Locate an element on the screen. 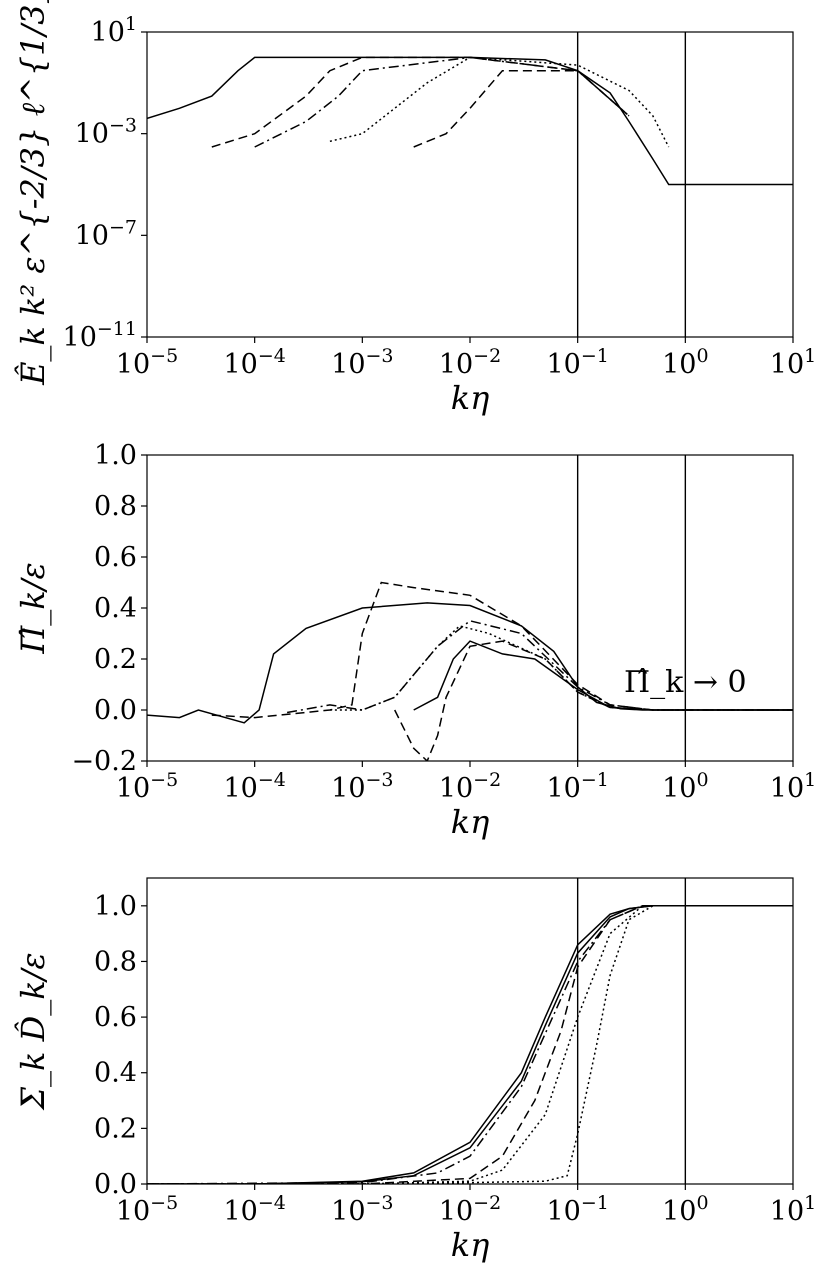 The image size is (830, 1287). y-tick-label: 10¹ is located at coordinates (114, 30).